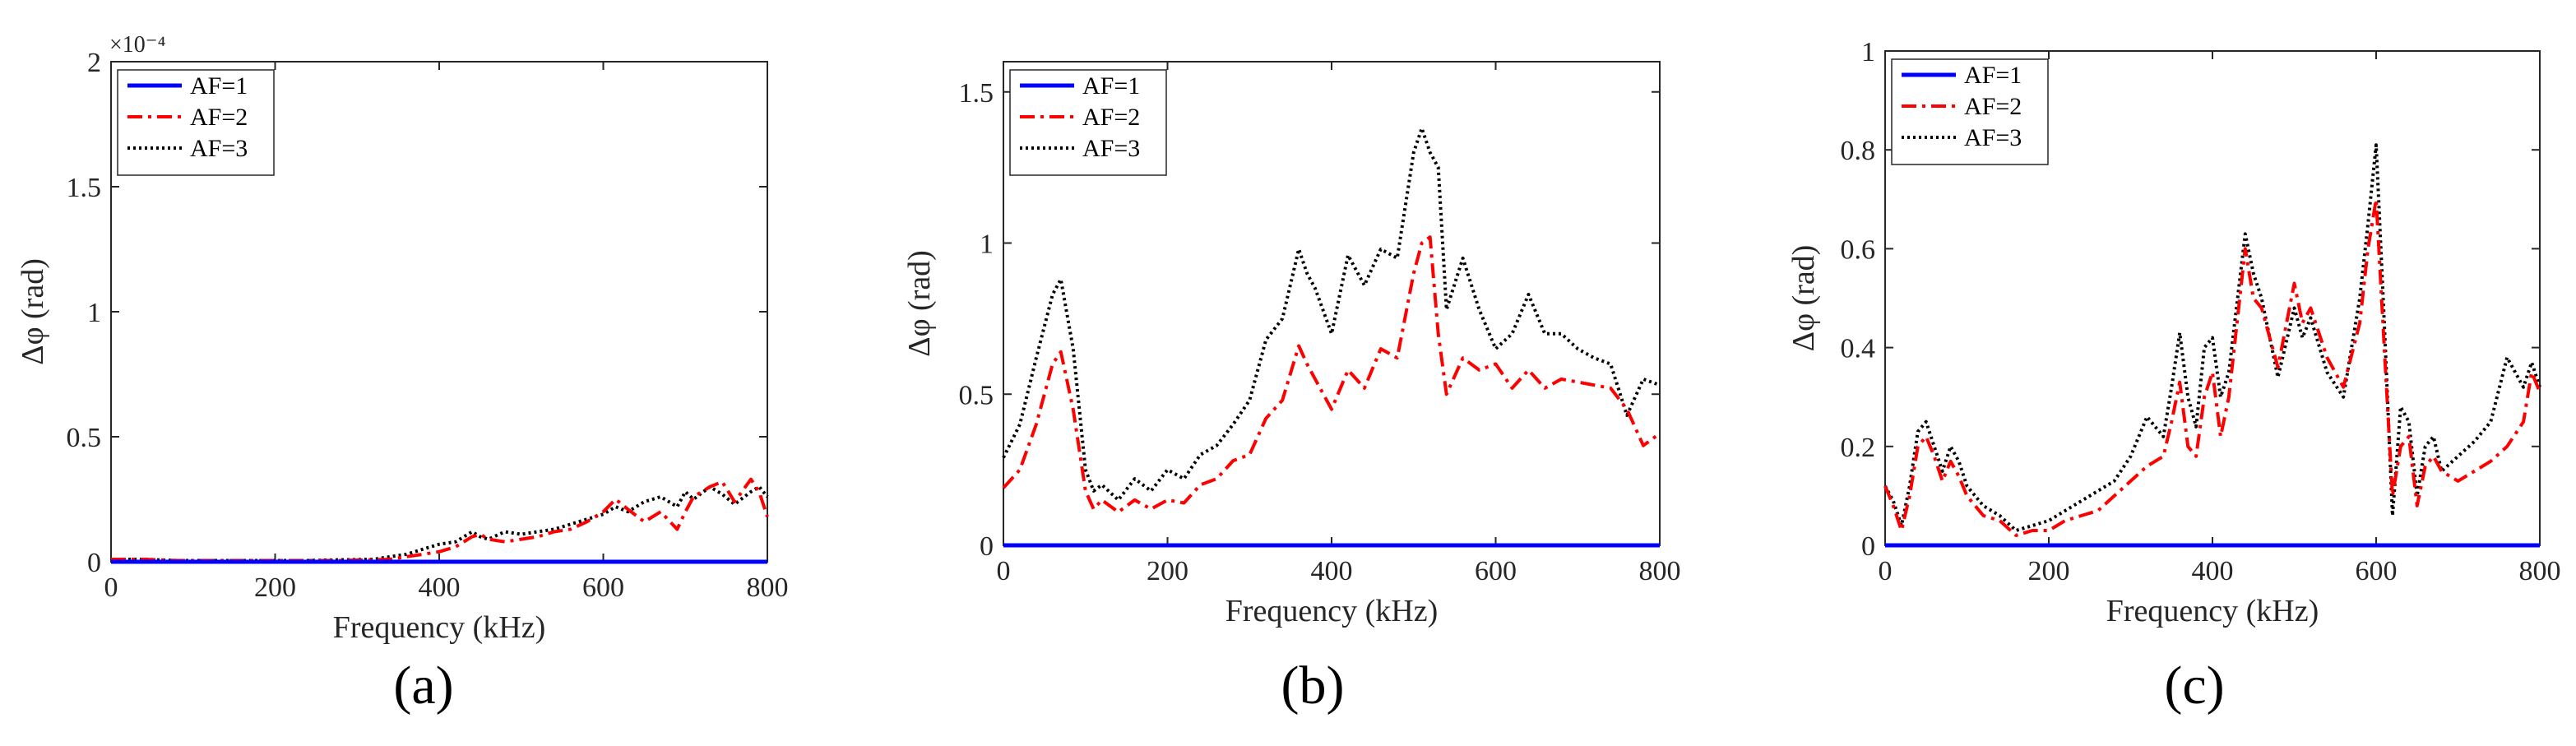 The height and width of the screenshot is (746, 2576). I want to click on y-tick-label: 0.4, so click(1859, 349).